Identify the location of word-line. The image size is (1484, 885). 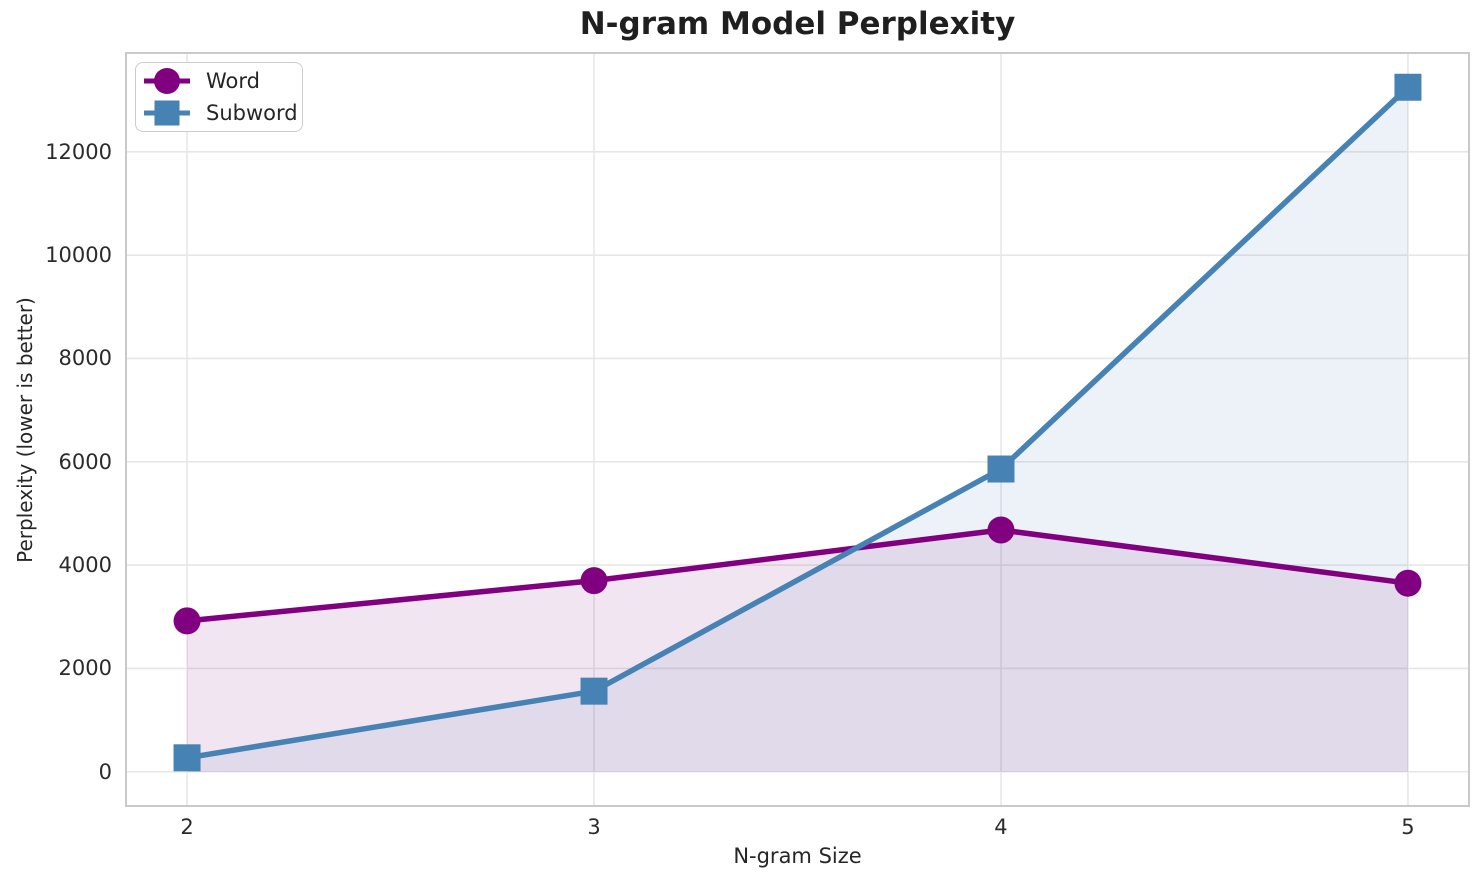
(797, 575).